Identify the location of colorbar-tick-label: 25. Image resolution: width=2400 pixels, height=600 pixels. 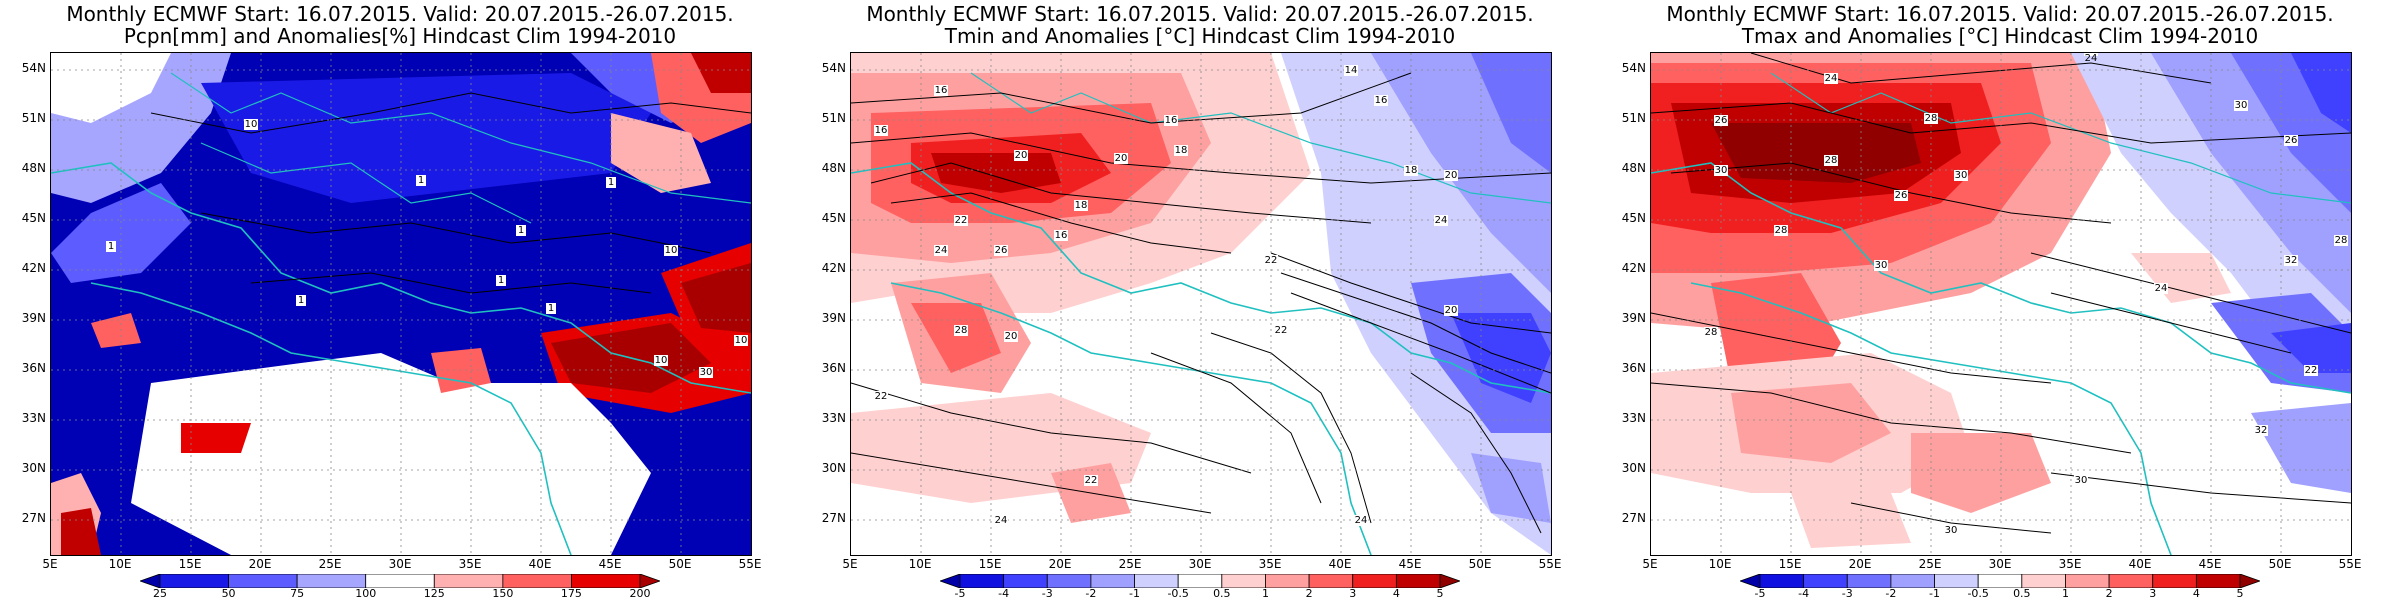
(160, 593).